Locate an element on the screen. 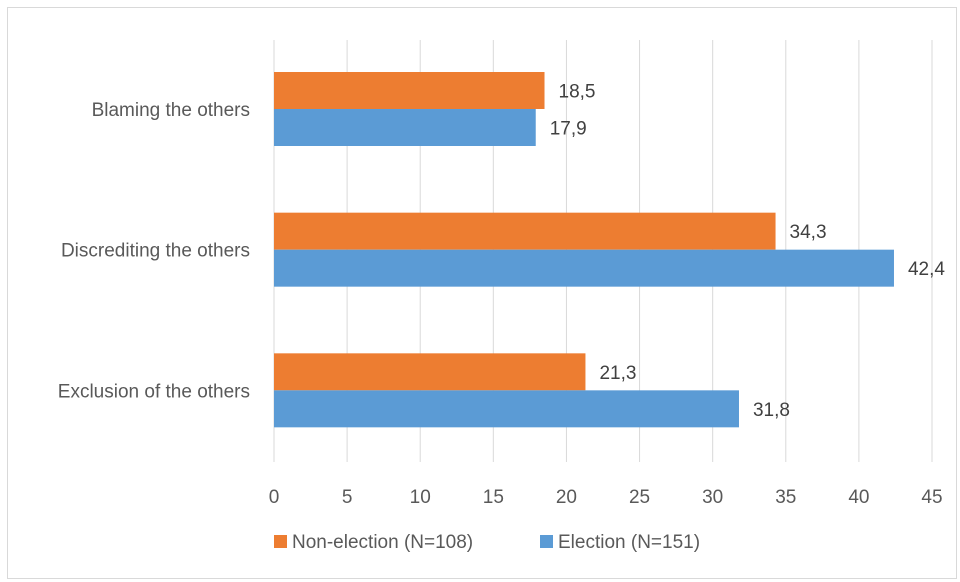 Image resolution: width=960 pixels, height=582 pixels. x-tick-label: 40 is located at coordinates (858, 497).